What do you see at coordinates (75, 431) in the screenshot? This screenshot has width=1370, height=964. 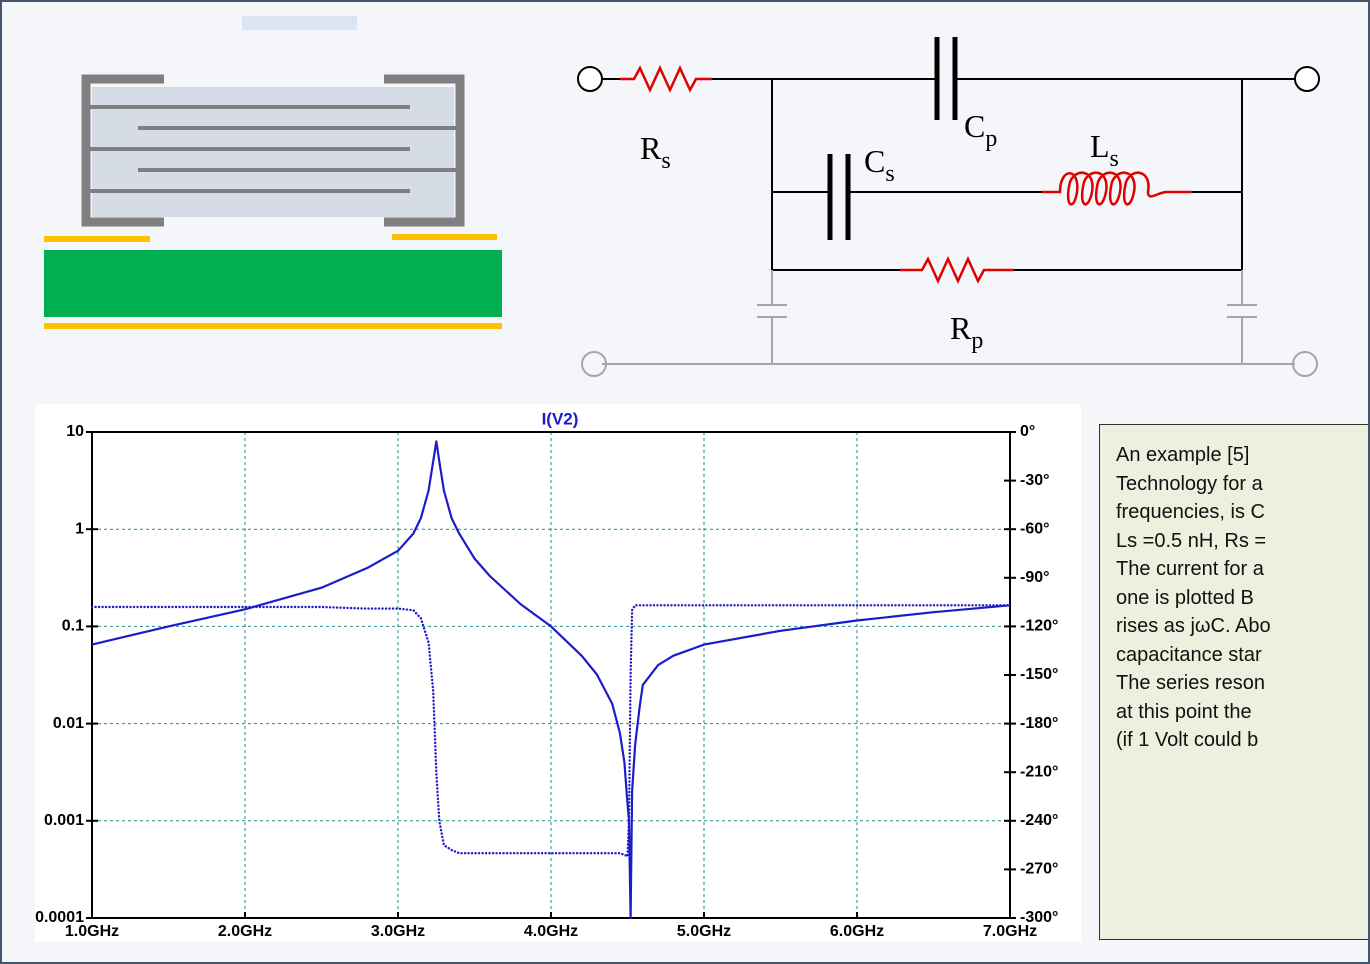 I see `y-tick-label: 10` at bounding box center [75, 431].